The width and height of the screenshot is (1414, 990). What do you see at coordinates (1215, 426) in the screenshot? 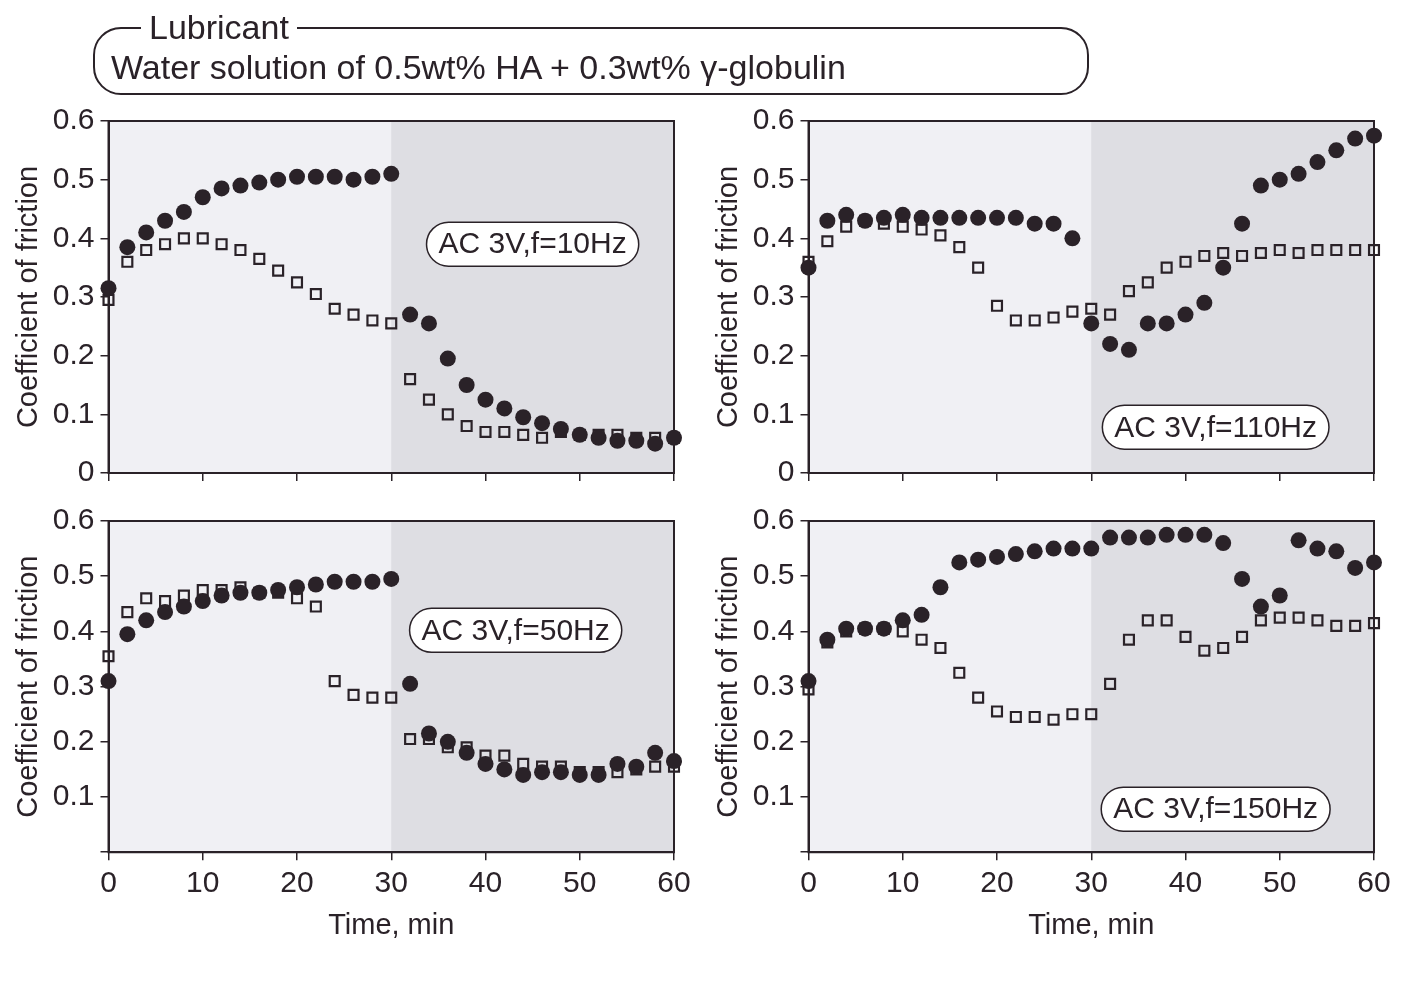
I see `annotation: AC 3V,f=110Hz` at bounding box center [1215, 426].